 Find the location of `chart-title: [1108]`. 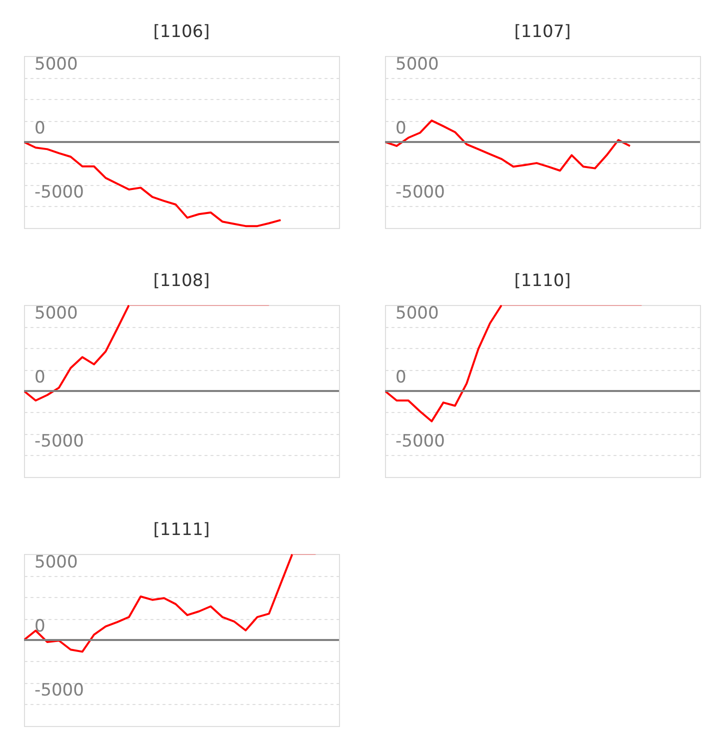

chart-title: [1108] is located at coordinates (181, 280).